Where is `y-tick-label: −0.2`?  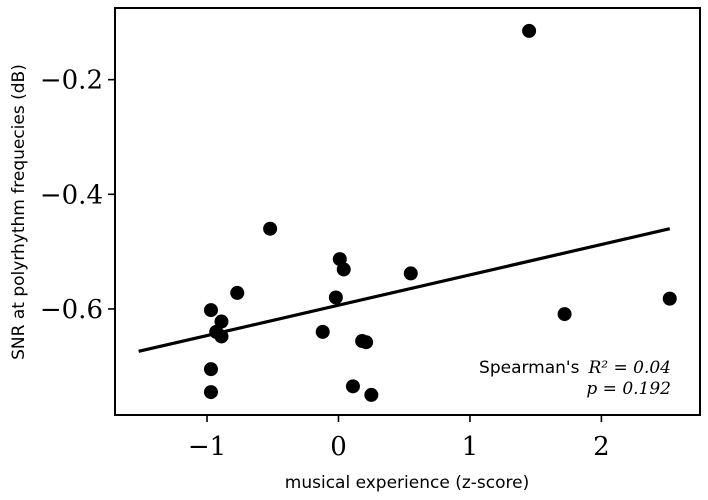 y-tick-label: −0.2 is located at coordinates (71, 81).